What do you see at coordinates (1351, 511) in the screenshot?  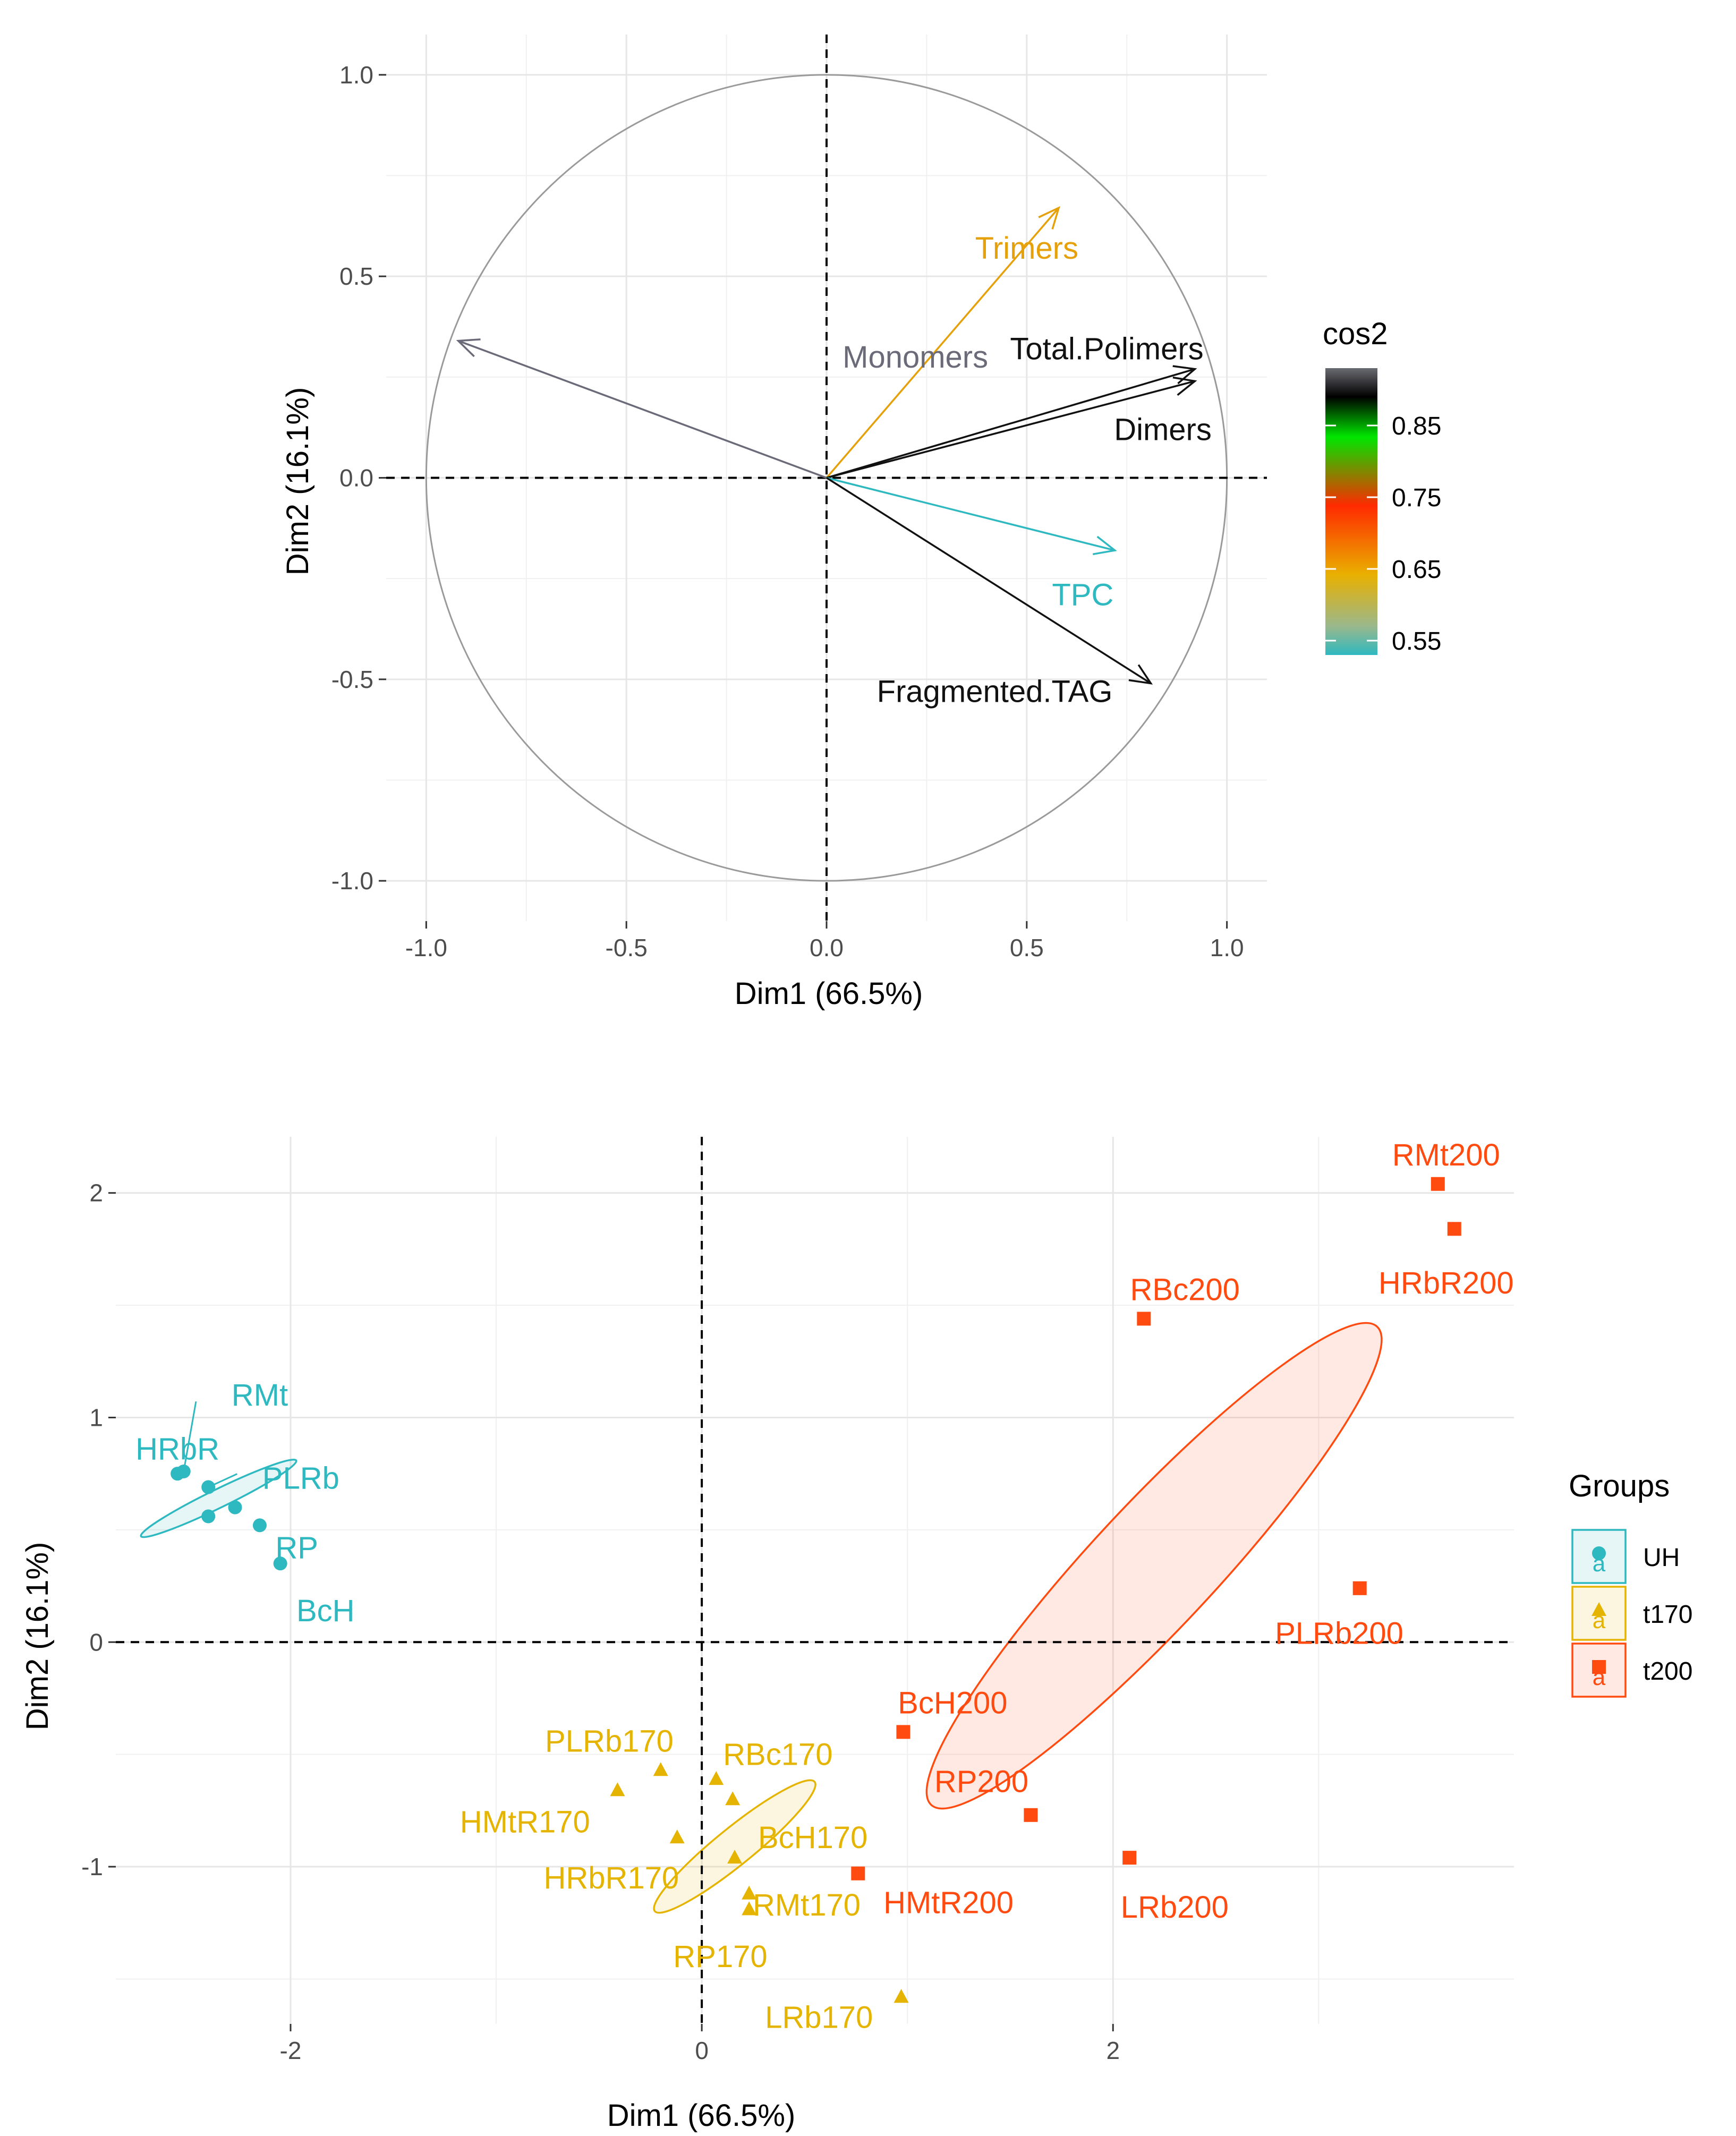 I see `cos2-colorbar` at bounding box center [1351, 511].